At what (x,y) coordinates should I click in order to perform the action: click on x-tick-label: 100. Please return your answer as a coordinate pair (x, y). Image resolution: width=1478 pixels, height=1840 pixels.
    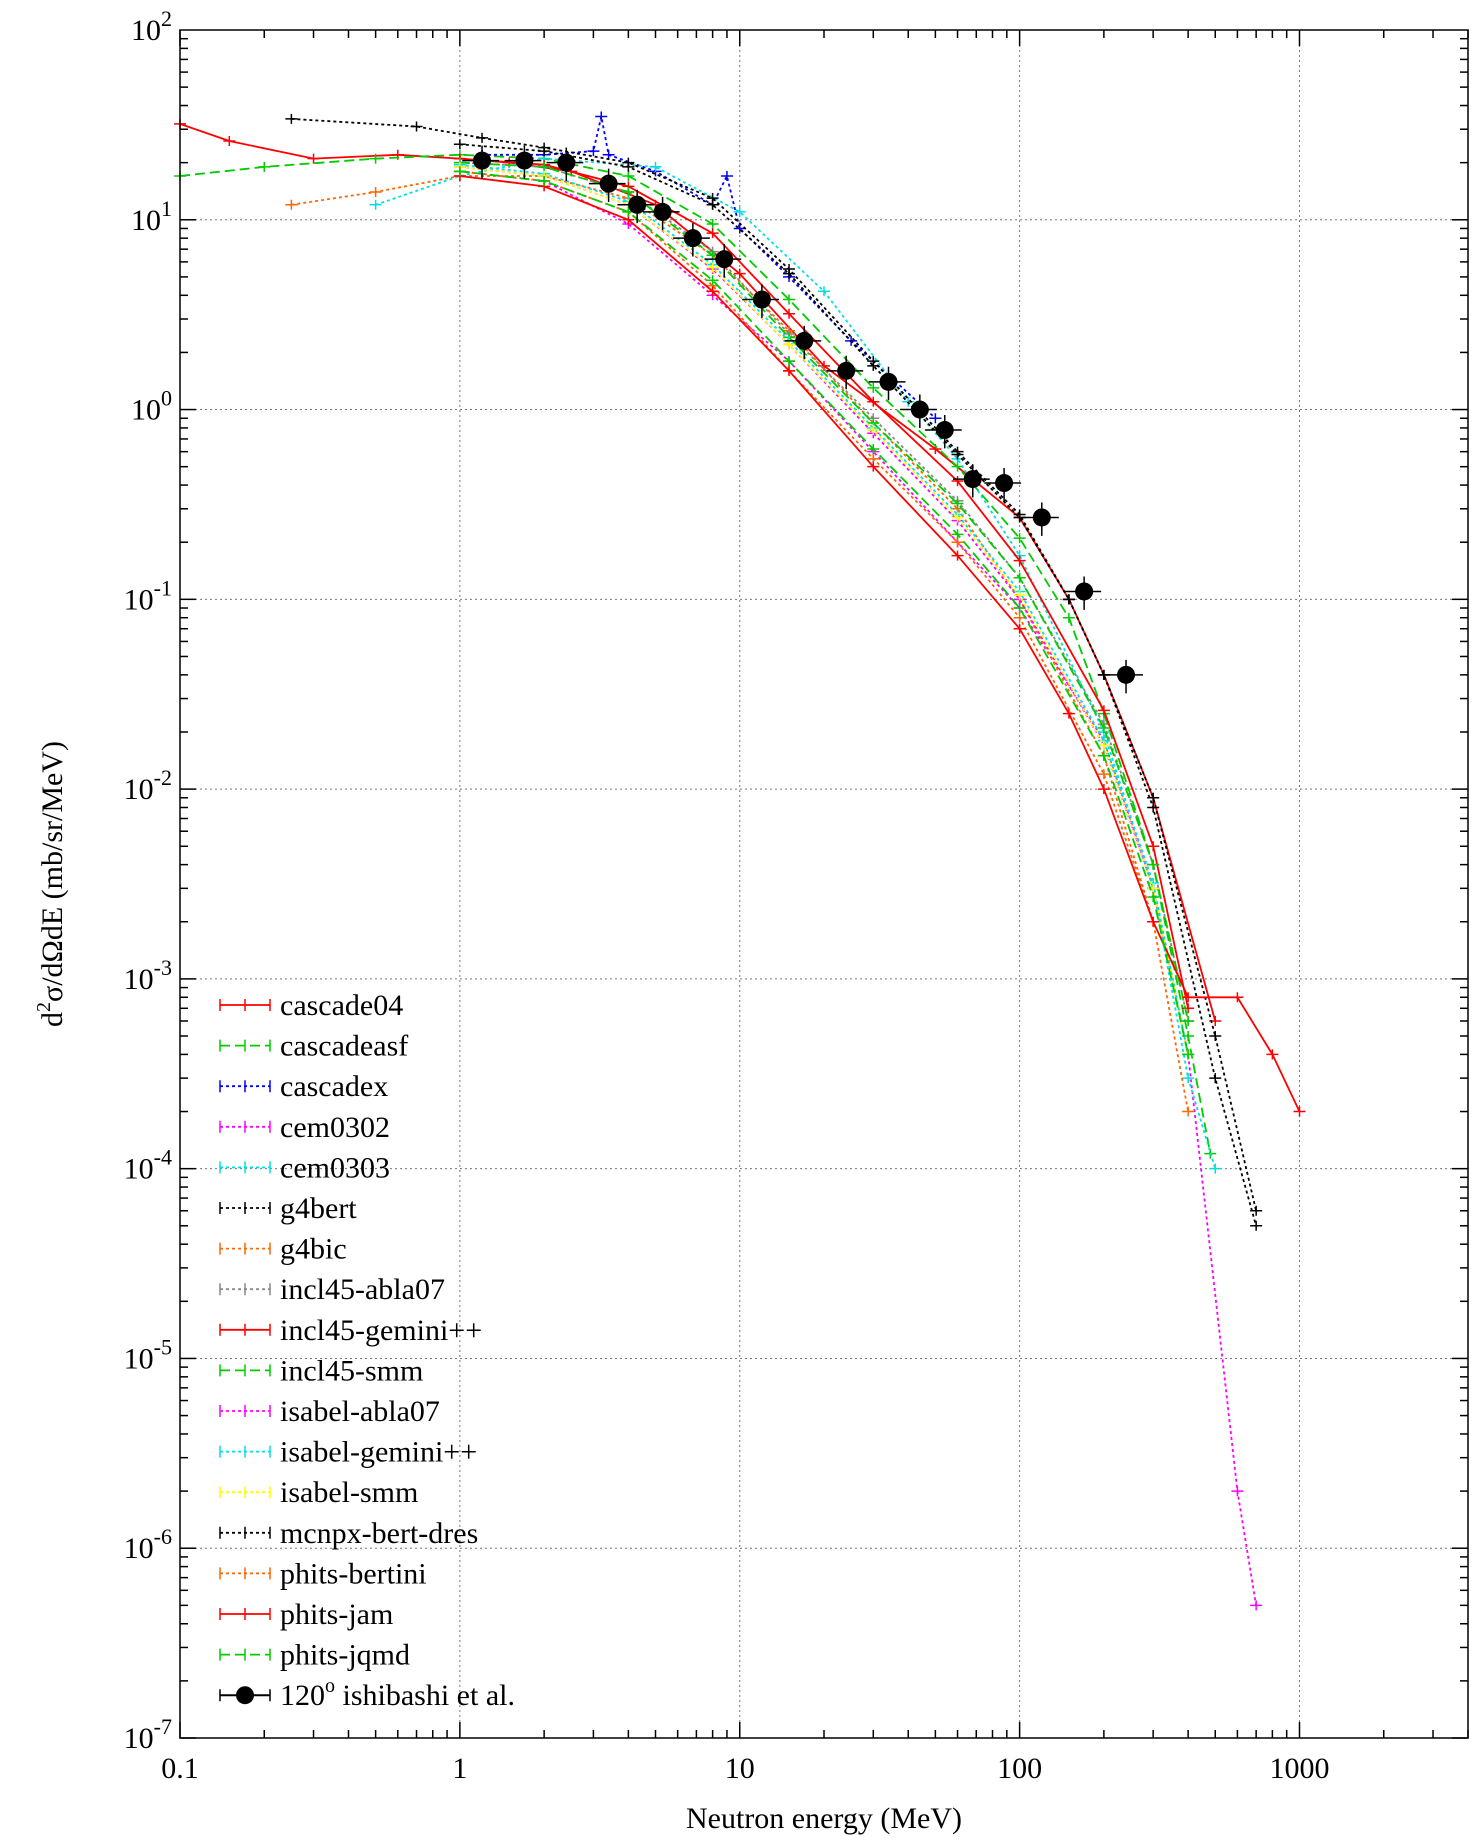
    Looking at the image, I should click on (1019, 1768).